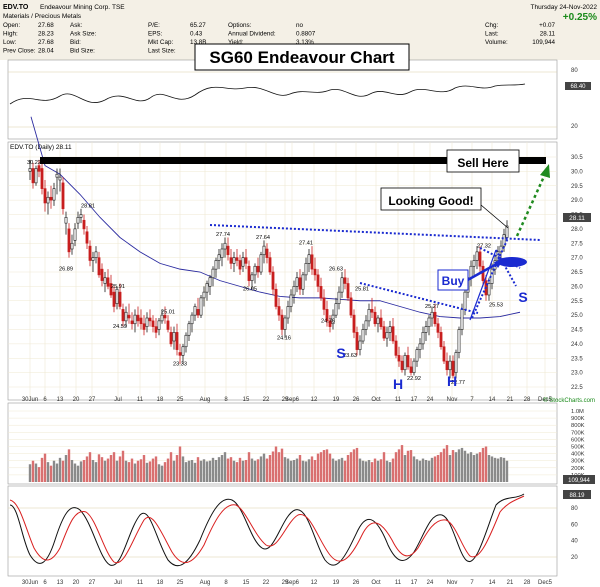 The width and height of the screenshot is (600, 587). What do you see at coordinates (285, 400) in the screenshot?
I see `price-xtick: 29` at bounding box center [285, 400].